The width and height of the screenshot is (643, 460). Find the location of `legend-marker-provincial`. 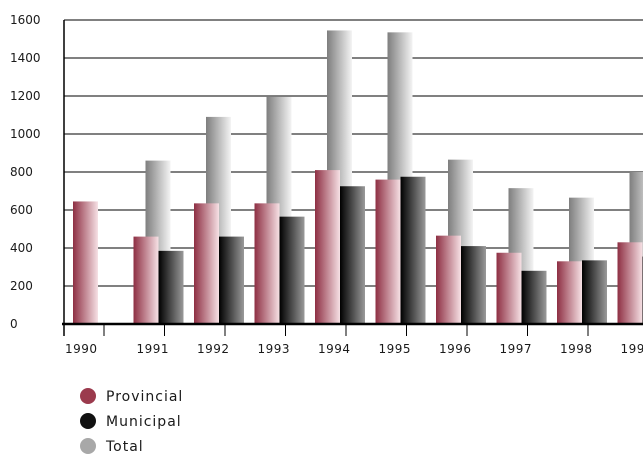

legend-marker-provincial is located at coordinates (88, 396).